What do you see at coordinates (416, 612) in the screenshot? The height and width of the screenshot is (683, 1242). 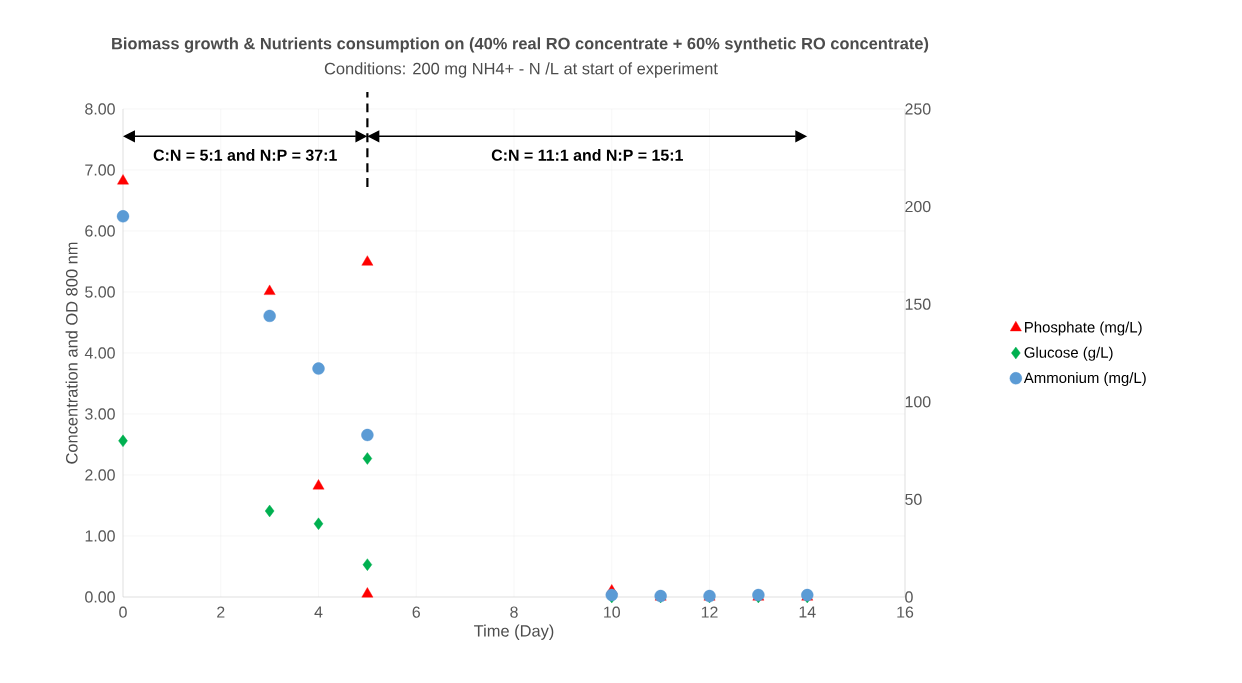 I see `x-tick-label: 6` at bounding box center [416, 612].